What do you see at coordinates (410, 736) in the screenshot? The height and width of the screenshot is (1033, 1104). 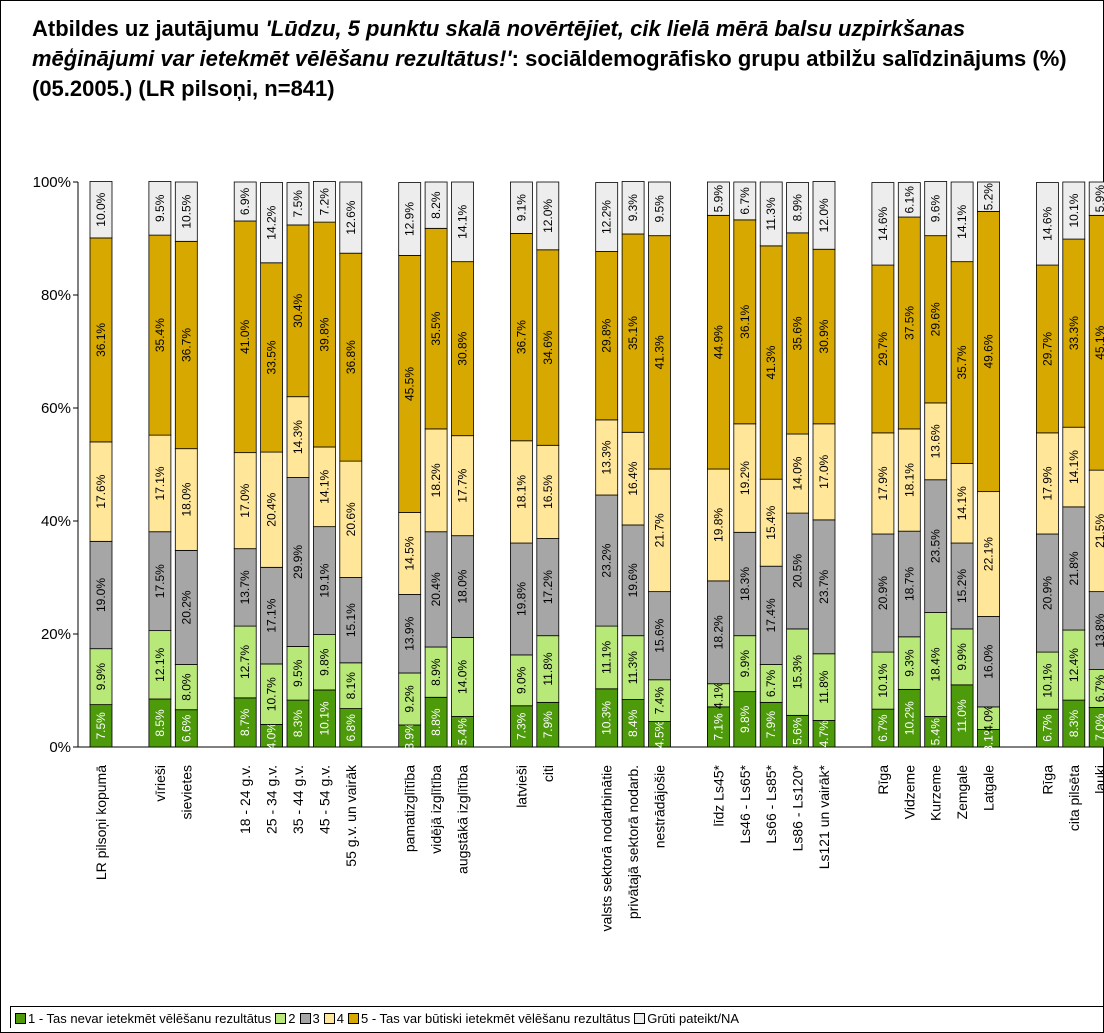 I see `data-label: 3.9%` at bounding box center [410, 736].